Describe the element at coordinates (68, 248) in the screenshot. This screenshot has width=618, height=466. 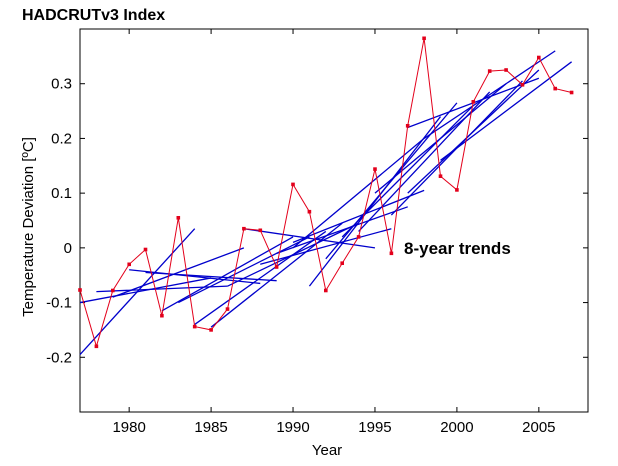
I see `y-tick-label: 0` at that location.